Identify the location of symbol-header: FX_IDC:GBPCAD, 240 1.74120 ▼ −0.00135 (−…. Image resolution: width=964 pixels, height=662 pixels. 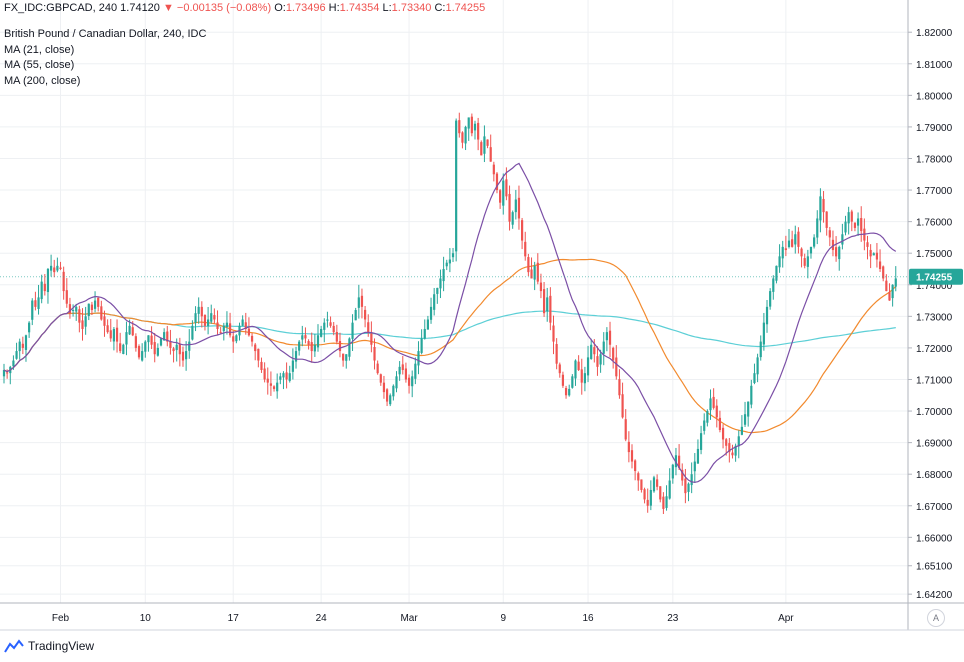
(244, 8).